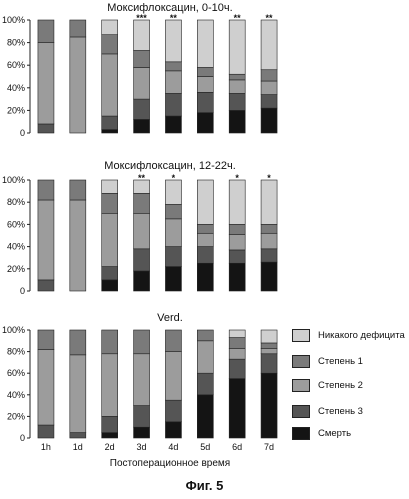  I want to click on panel-title-2: Моксифлоксацин, 12-22ч., so click(170, 166).